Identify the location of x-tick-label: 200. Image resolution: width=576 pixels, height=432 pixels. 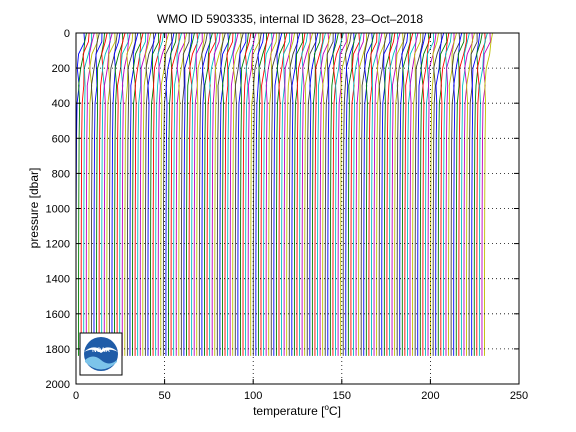
(430, 396).